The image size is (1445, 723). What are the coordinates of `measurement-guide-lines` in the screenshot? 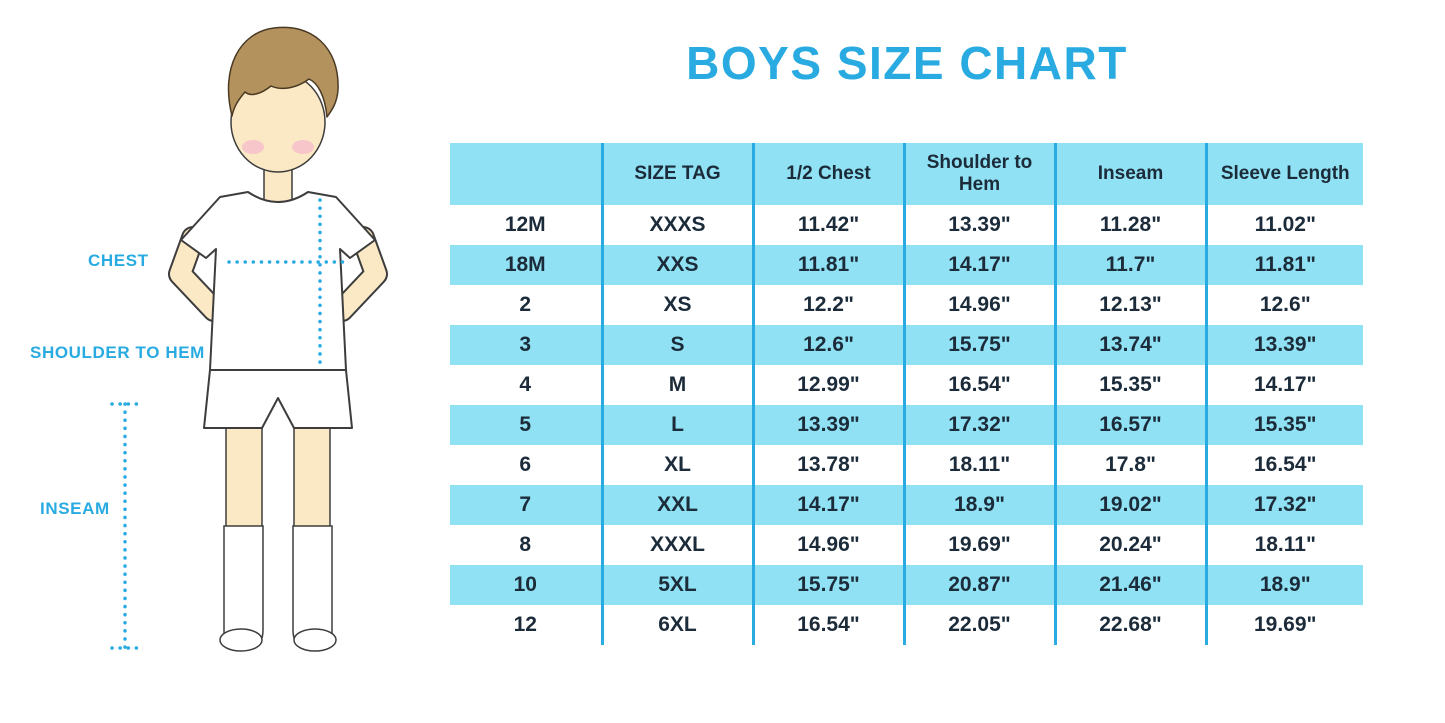 It's located at (228, 424).